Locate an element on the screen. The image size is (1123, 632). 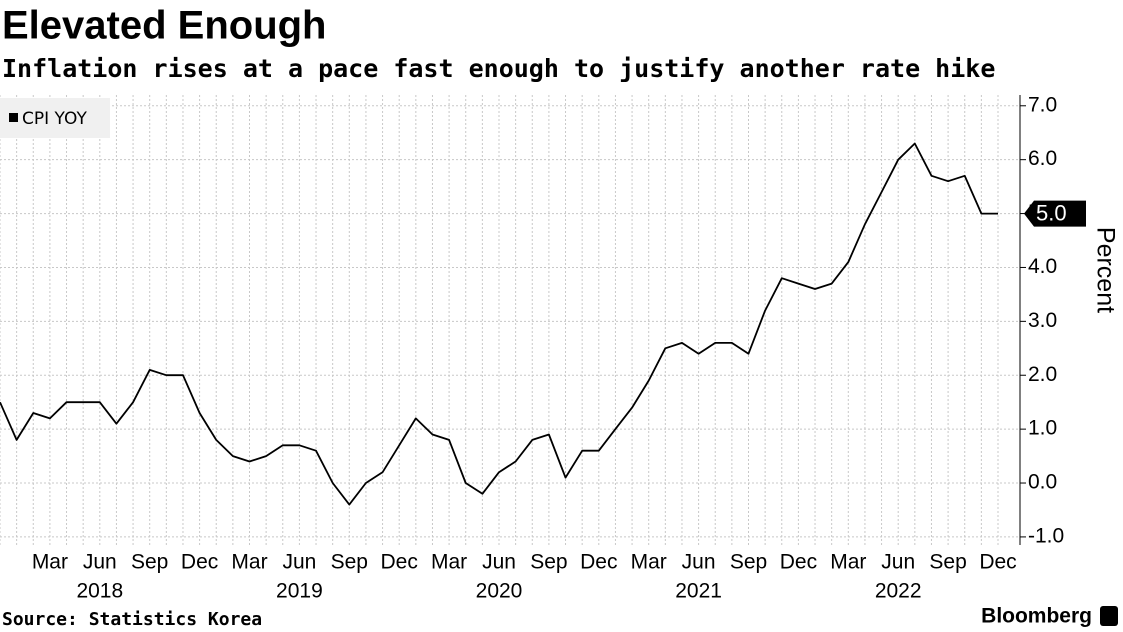
legend-swatch is located at coordinates (13, 117).